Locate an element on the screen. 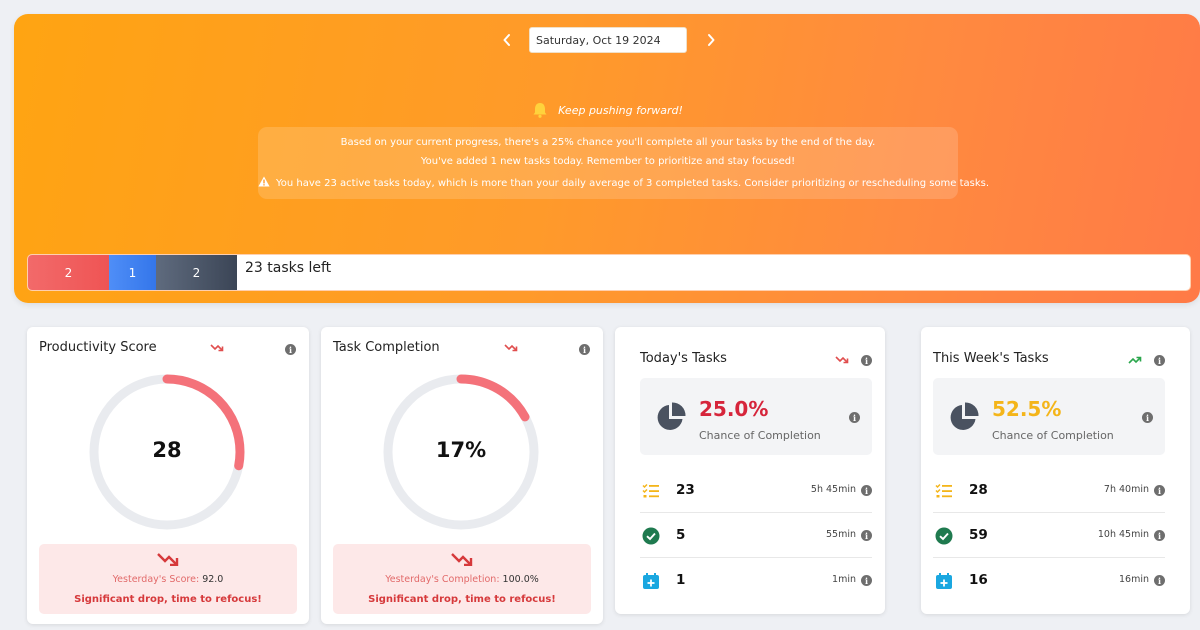 The height and width of the screenshot is (630, 1200). date-picker-input: Saturday, Oct 19 2024 is located at coordinates (608, 40).